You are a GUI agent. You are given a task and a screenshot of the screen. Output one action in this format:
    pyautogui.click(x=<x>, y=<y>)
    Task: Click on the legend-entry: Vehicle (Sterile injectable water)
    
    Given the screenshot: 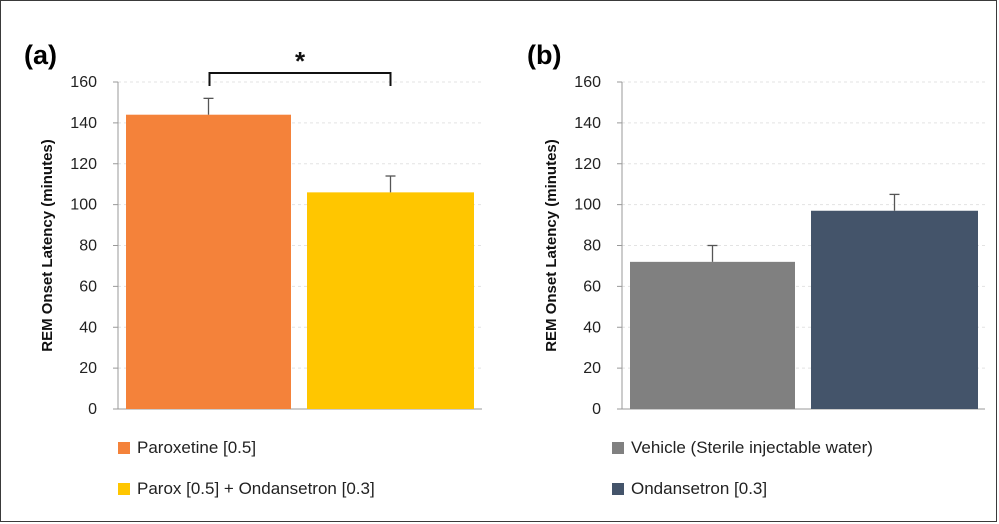 What is the action you would take?
    pyautogui.click(x=752, y=447)
    